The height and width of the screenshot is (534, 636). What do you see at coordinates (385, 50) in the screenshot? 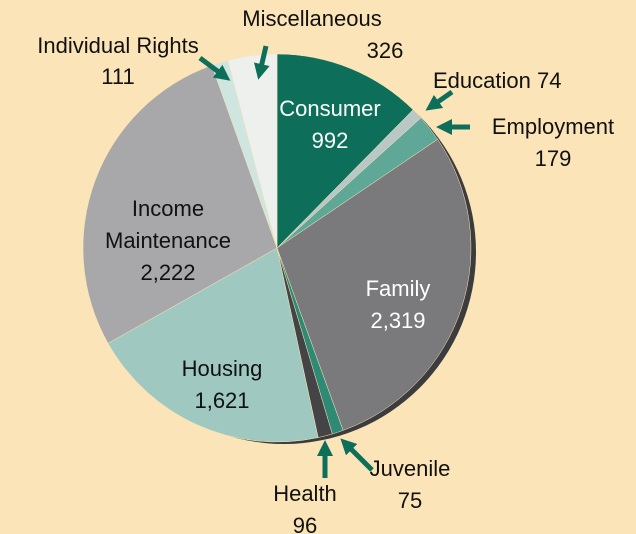
I see `value-label: 326` at bounding box center [385, 50].